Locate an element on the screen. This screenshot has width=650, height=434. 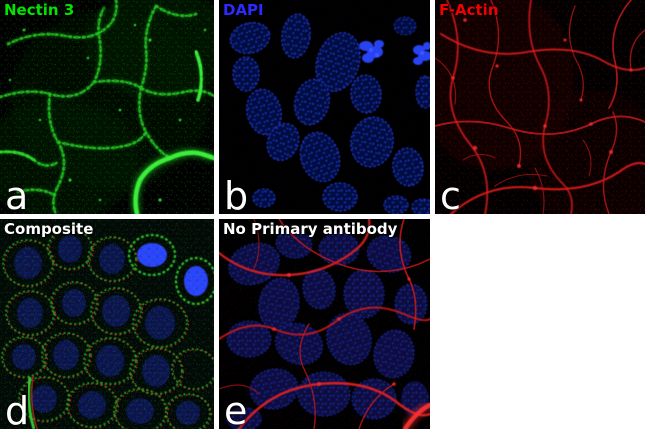
panel-letter-c: c is located at coordinates (450, 194).